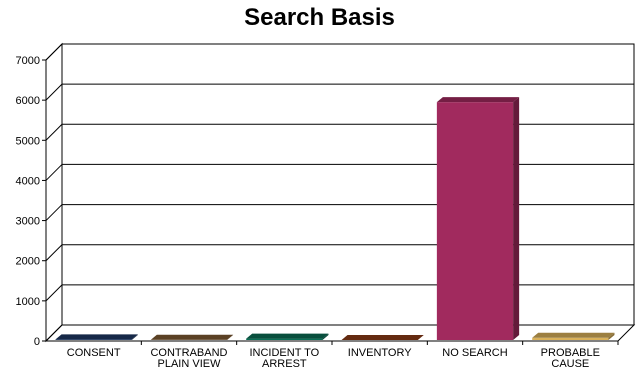  What do you see at coordinates (516, 218) in the screenshot?
I see `bar-side` at bounding box center [516, 218].